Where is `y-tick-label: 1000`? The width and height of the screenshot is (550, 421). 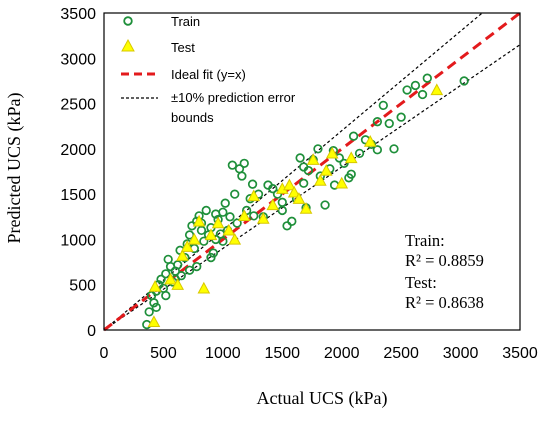 y-tick-label: 1000 is located at coordinates (78, 240).